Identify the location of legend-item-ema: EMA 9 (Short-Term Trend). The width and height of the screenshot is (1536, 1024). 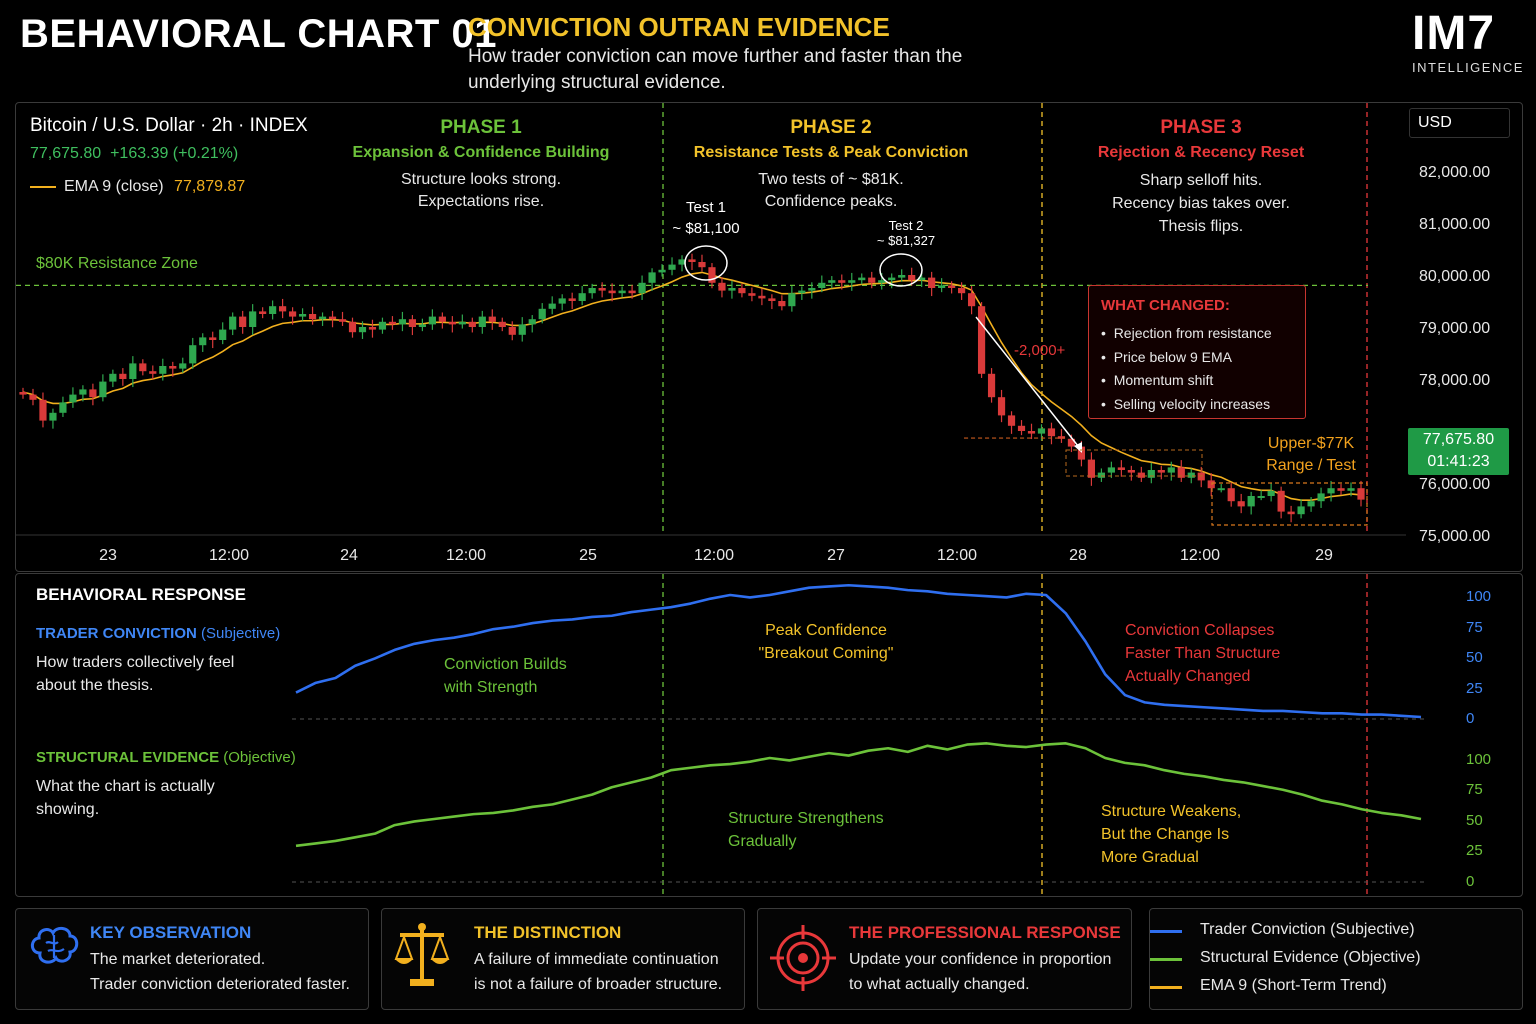
(1268, 986).